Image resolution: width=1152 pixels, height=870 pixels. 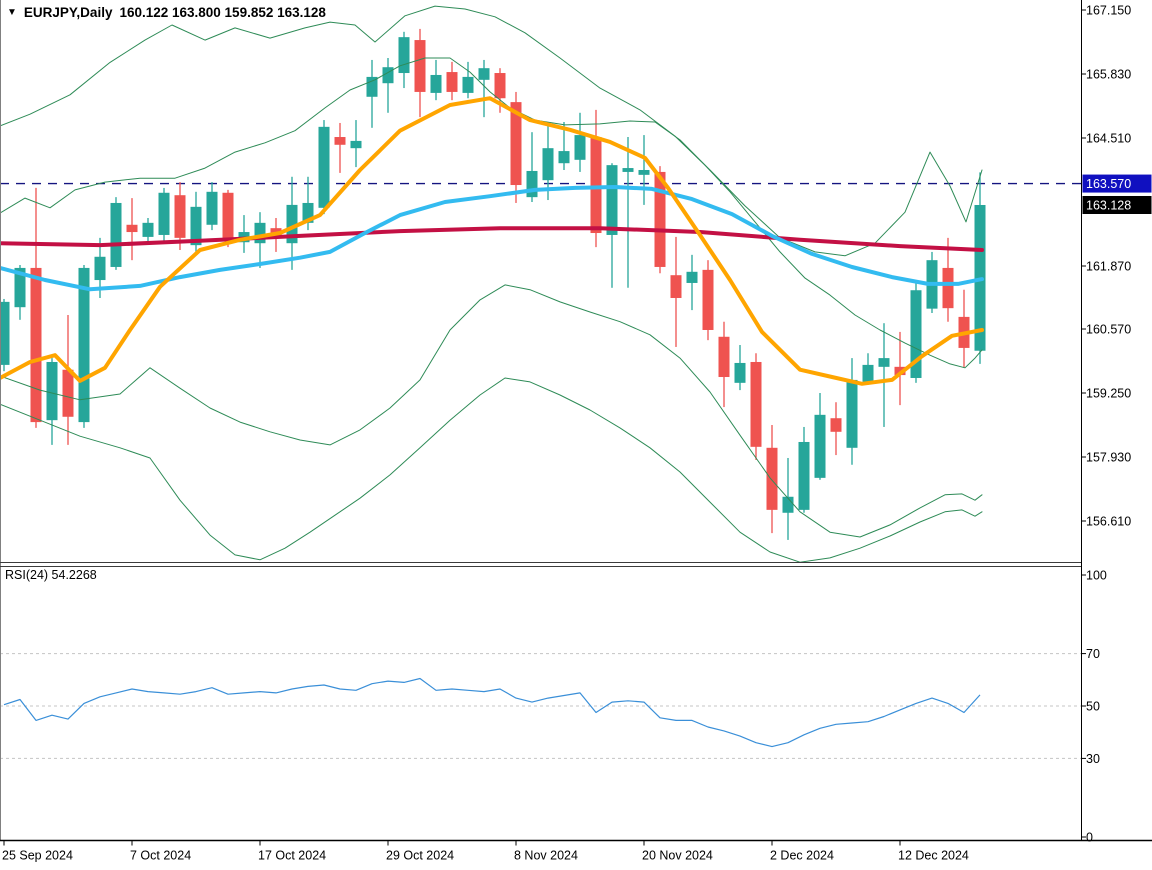 What do you see at coordinates (68, 12) in the screenshot?
I see `symbol-label: EURJPY,Daily` at bounding box center [68, 12].